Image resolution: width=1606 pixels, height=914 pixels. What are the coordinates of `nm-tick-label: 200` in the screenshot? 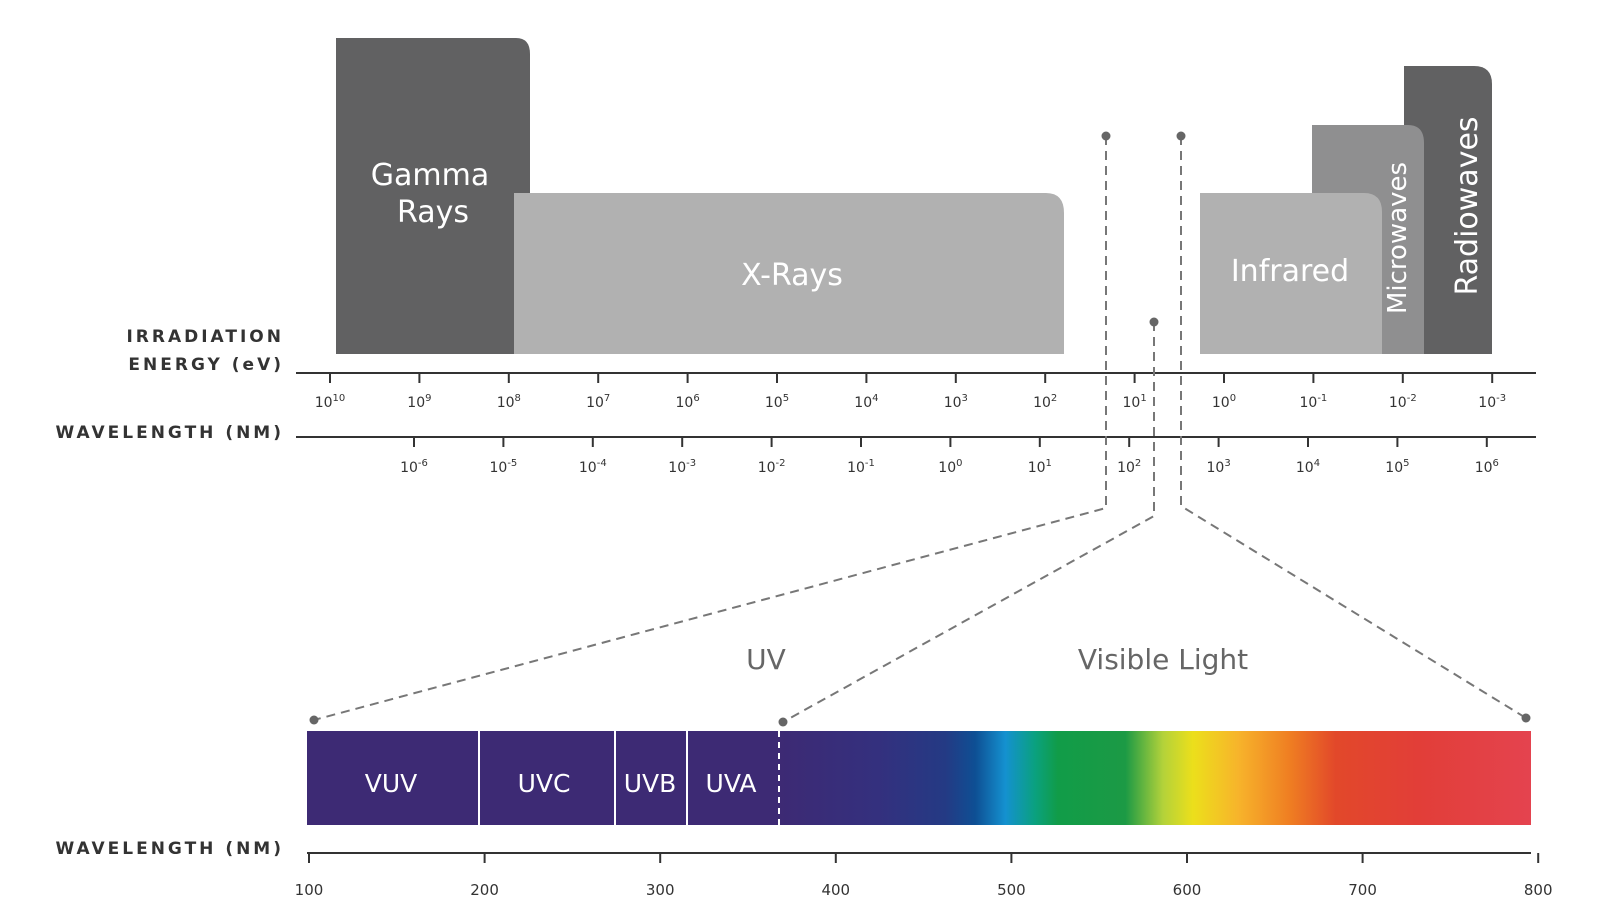 It's located at (484, 890).